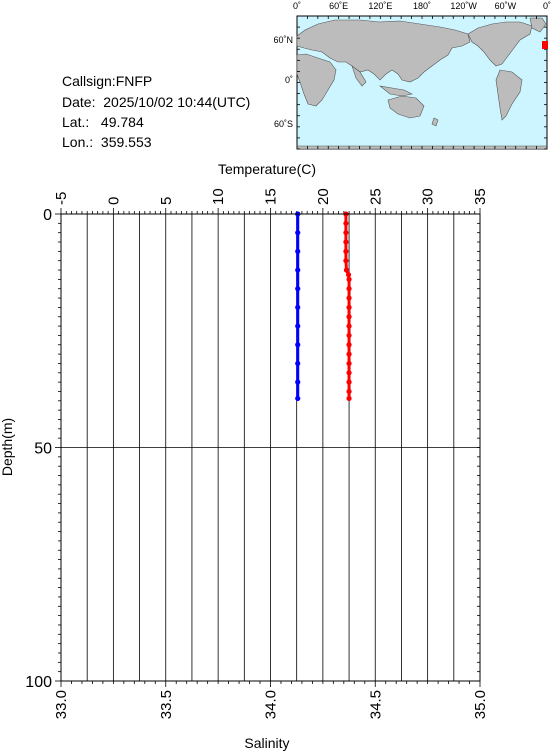 The width and height of the screenshot is (553, 751). What do you see at coordinates (76, 122) in the screenshot?
I see `lat-label: Lat.:` at bounding box center [76, 122].